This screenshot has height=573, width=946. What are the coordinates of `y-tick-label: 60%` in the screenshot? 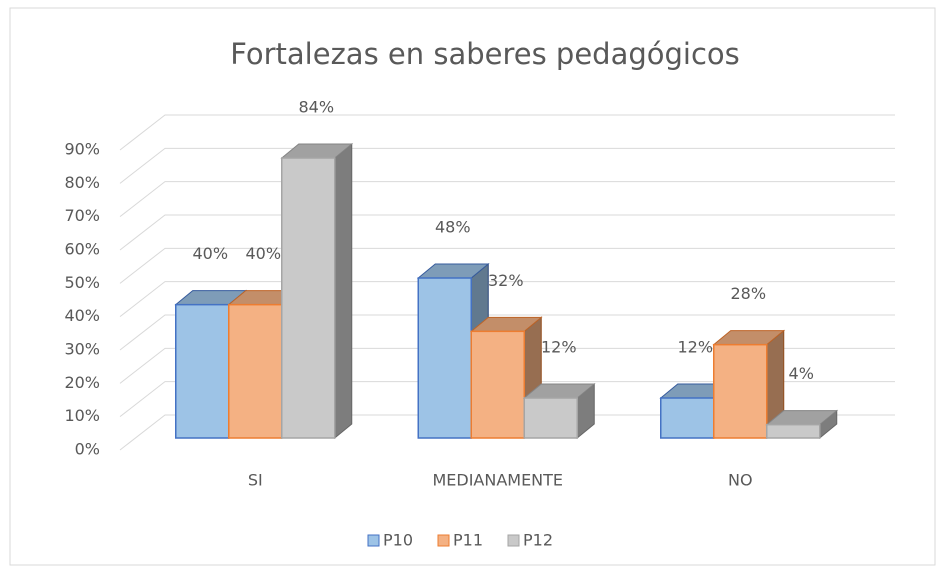 It's located at (82, 249).